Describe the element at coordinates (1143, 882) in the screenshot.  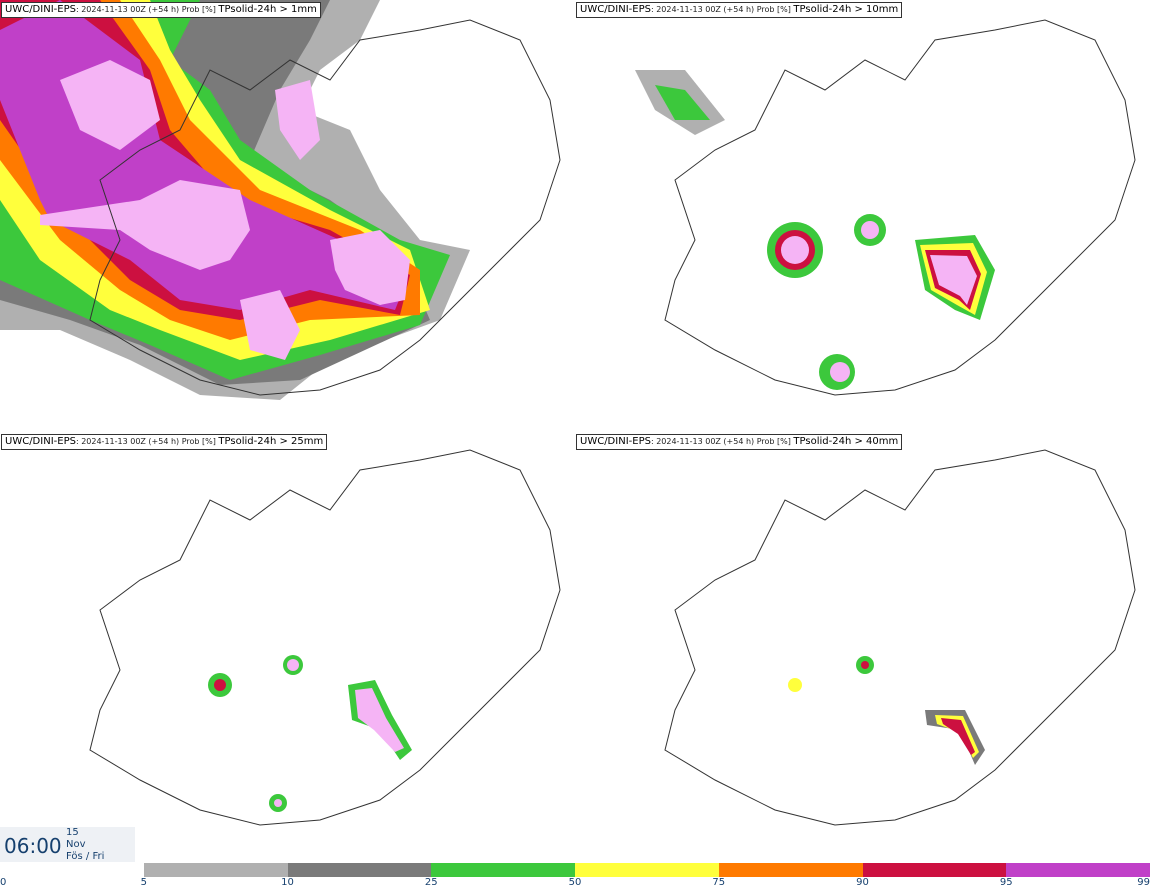
I see `legend-tick-label: 99` at that location.